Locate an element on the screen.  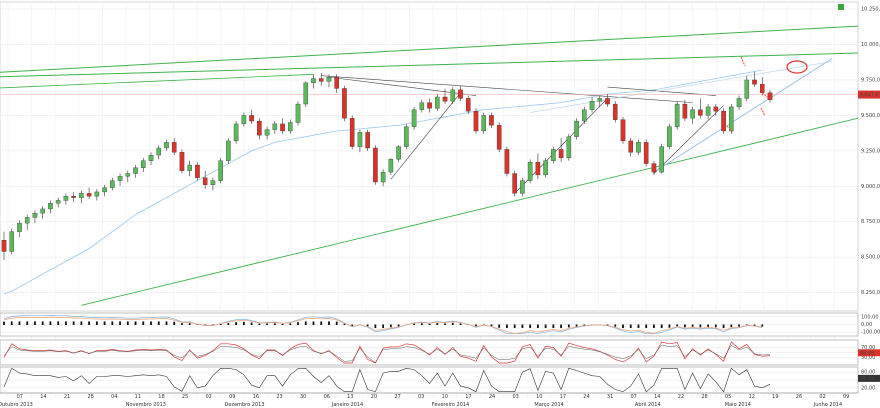
x-day-label: 22 is located at coordinates (681, 397).